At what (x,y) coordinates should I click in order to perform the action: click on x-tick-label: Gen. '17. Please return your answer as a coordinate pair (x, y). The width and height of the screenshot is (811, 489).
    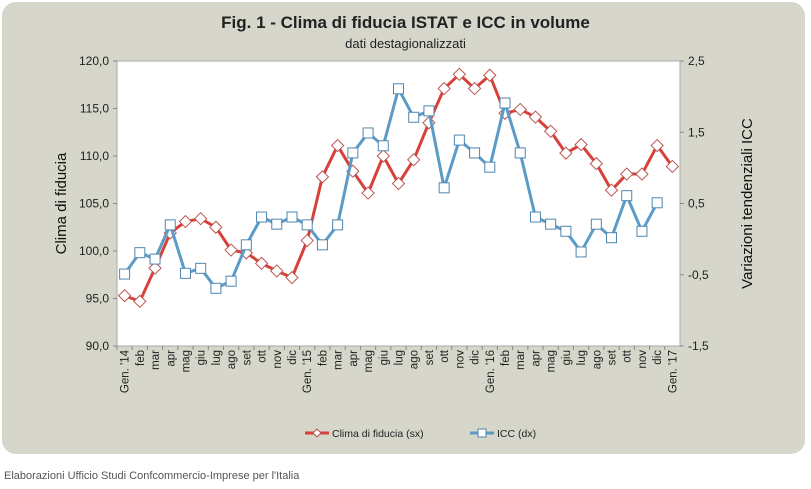
    Looking at the image, I should click on (673, 371).